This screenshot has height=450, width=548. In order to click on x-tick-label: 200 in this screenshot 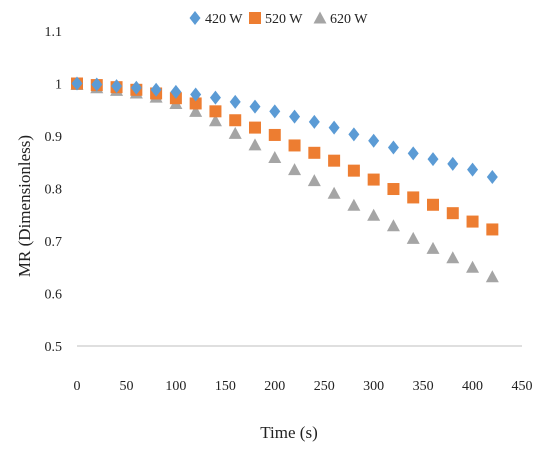, I will do `click(274, 386)`.